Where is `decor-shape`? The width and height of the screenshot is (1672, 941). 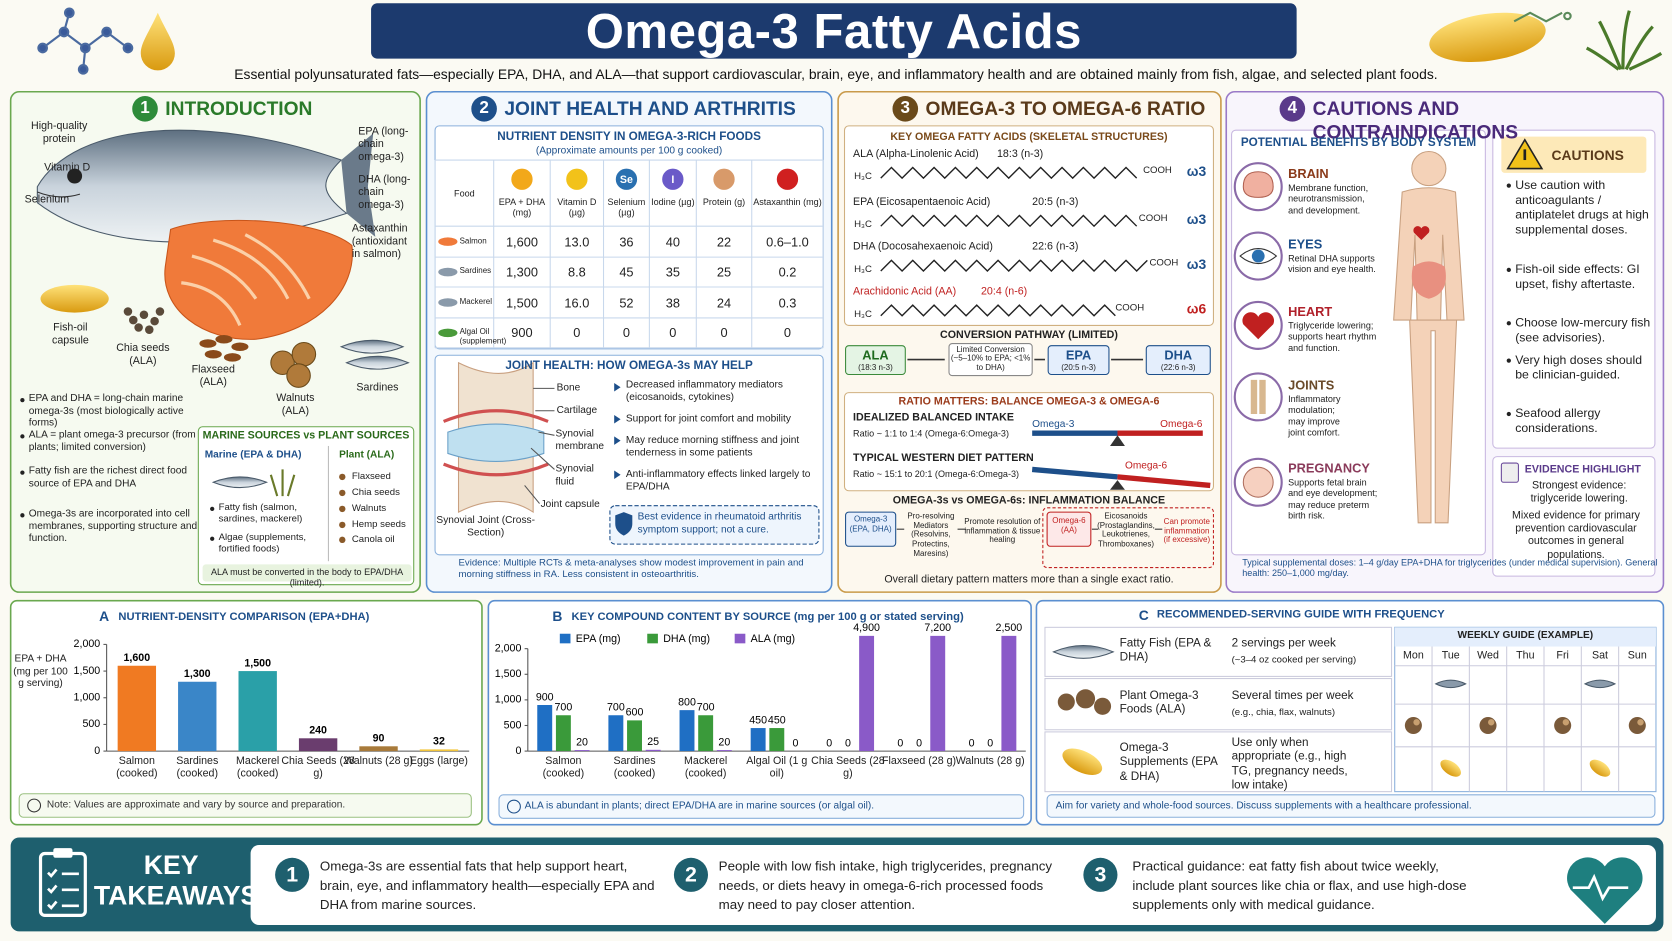 decor-shape is located at coordinates (1487, 37).